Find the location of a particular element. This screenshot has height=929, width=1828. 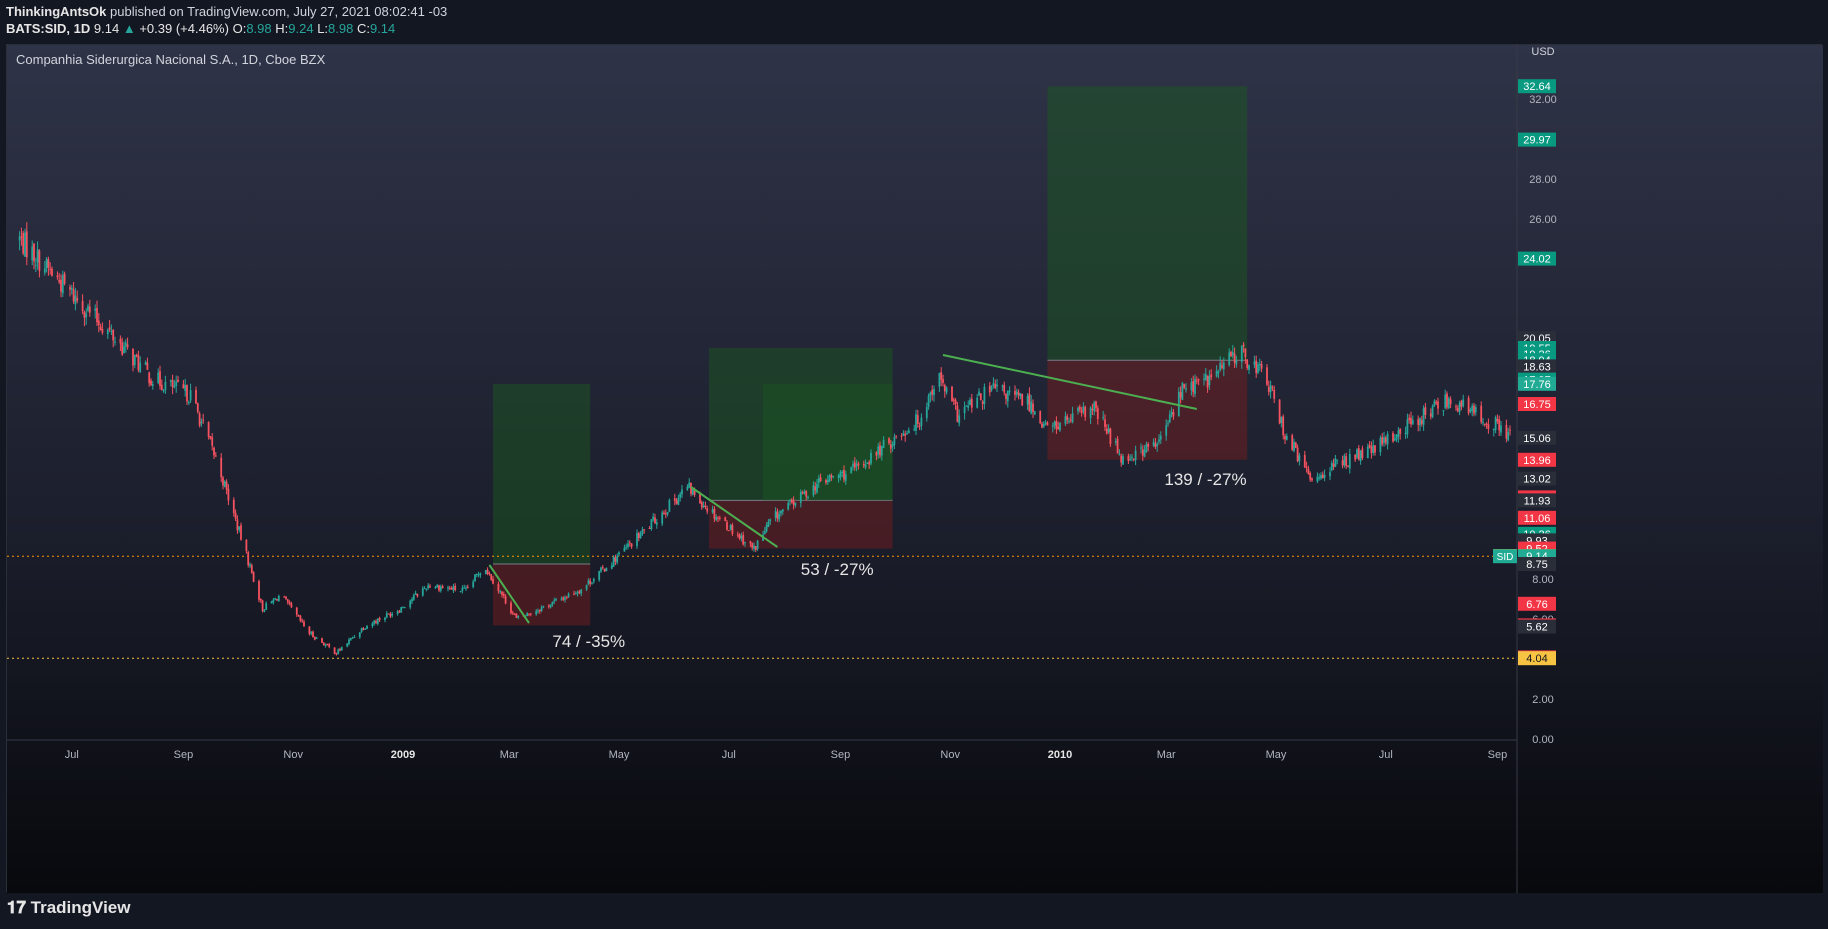

symbol-label: BATS:SID, 1D is located at coordinates (48, 28).